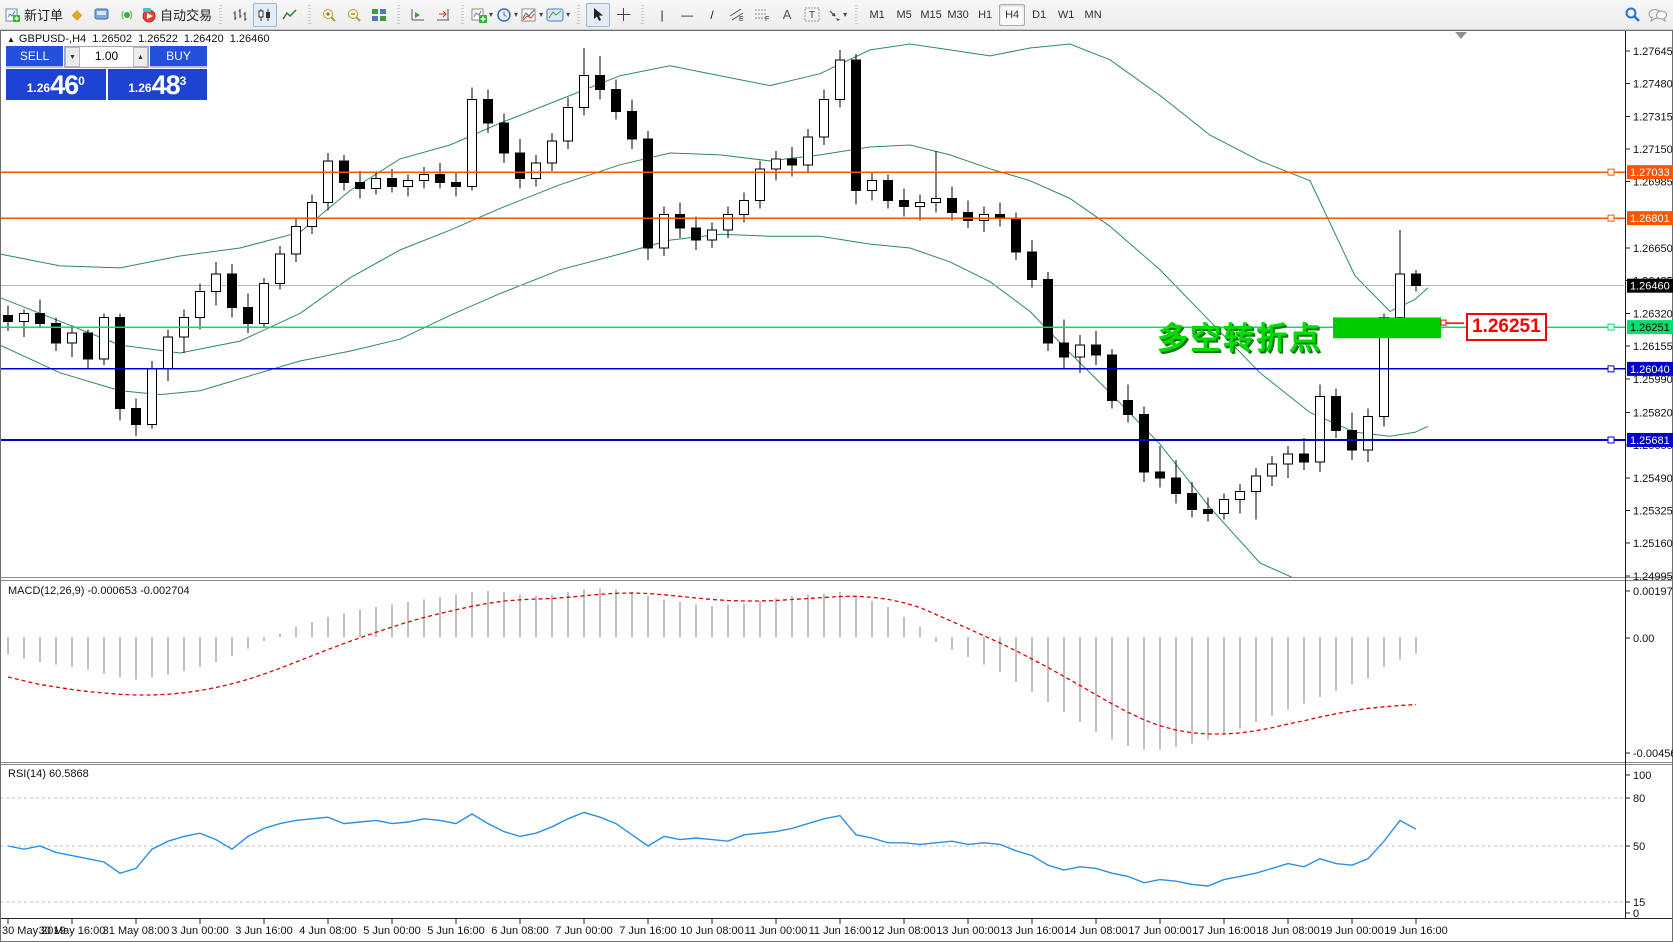 The height and width of the screenshot is (942, 1673). I want to click on collapse-triangle-icon: ▲, so click(11, 39).